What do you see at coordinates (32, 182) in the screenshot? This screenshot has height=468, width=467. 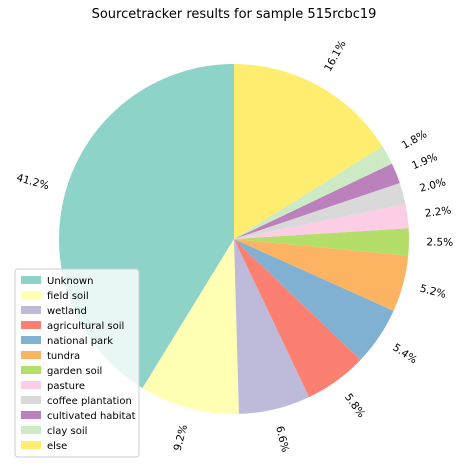 I see `pct-label-unknown: 41.2%` at bounding box center [32, 182].